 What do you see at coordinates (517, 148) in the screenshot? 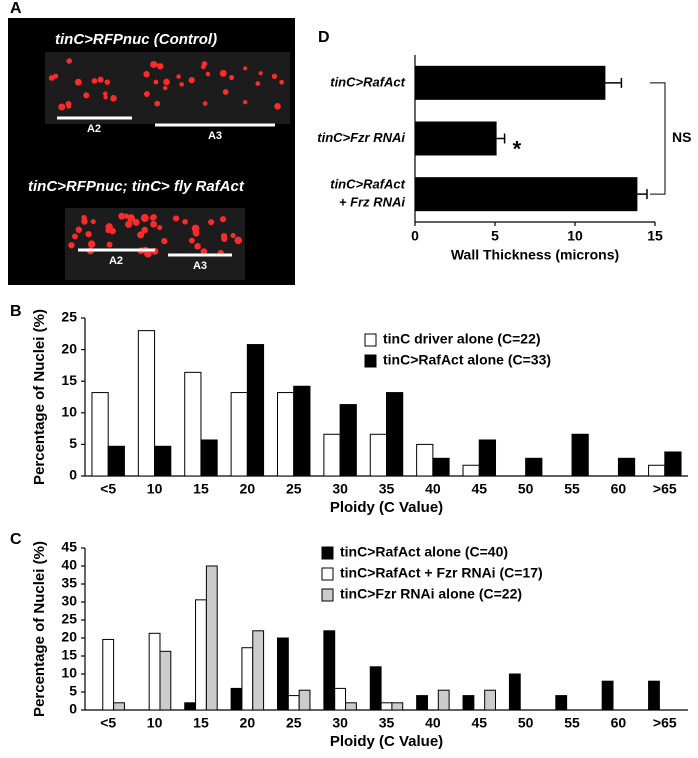
I see `annotation: *` at bounding box center [517, 148].